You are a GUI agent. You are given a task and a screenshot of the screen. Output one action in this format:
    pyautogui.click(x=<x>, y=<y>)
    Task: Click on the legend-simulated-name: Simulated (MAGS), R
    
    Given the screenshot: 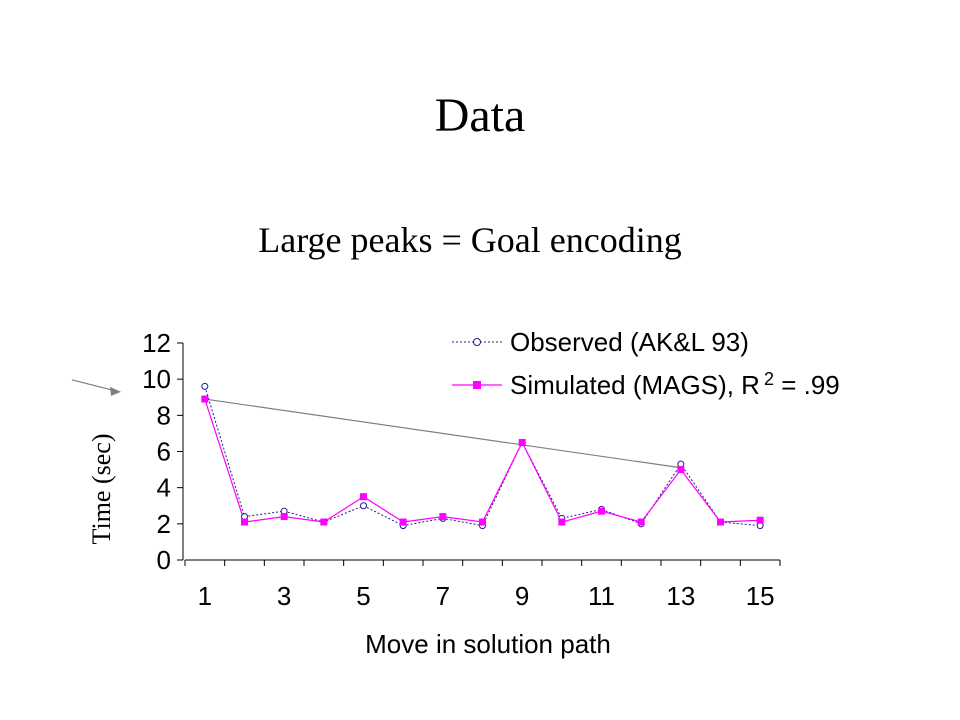 What is the action you would take?
    pyautogui.click(x=635, y=385)
    